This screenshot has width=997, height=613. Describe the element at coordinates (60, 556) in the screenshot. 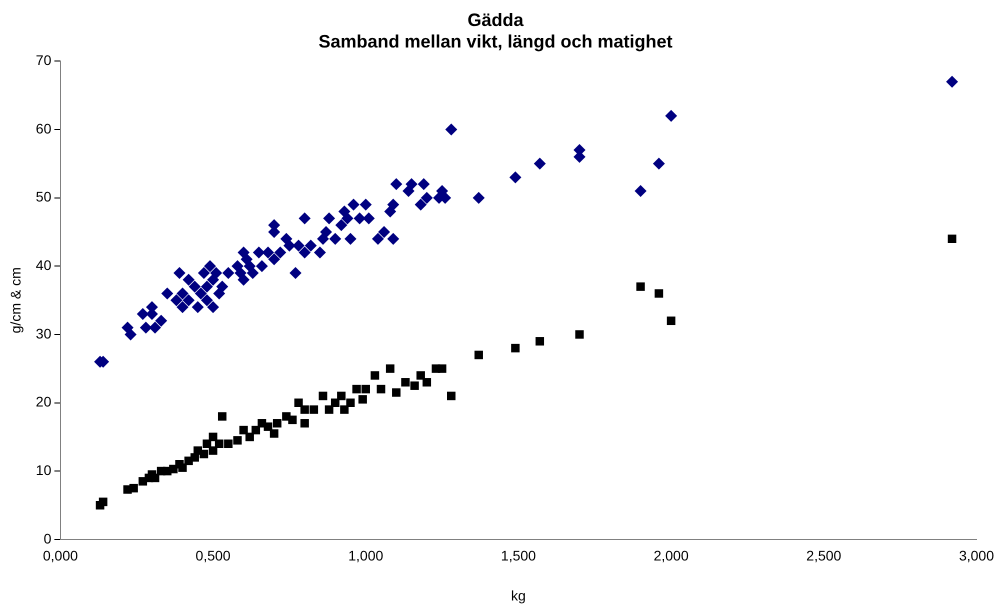

I see `x-tick-label: 0,000` at that location.